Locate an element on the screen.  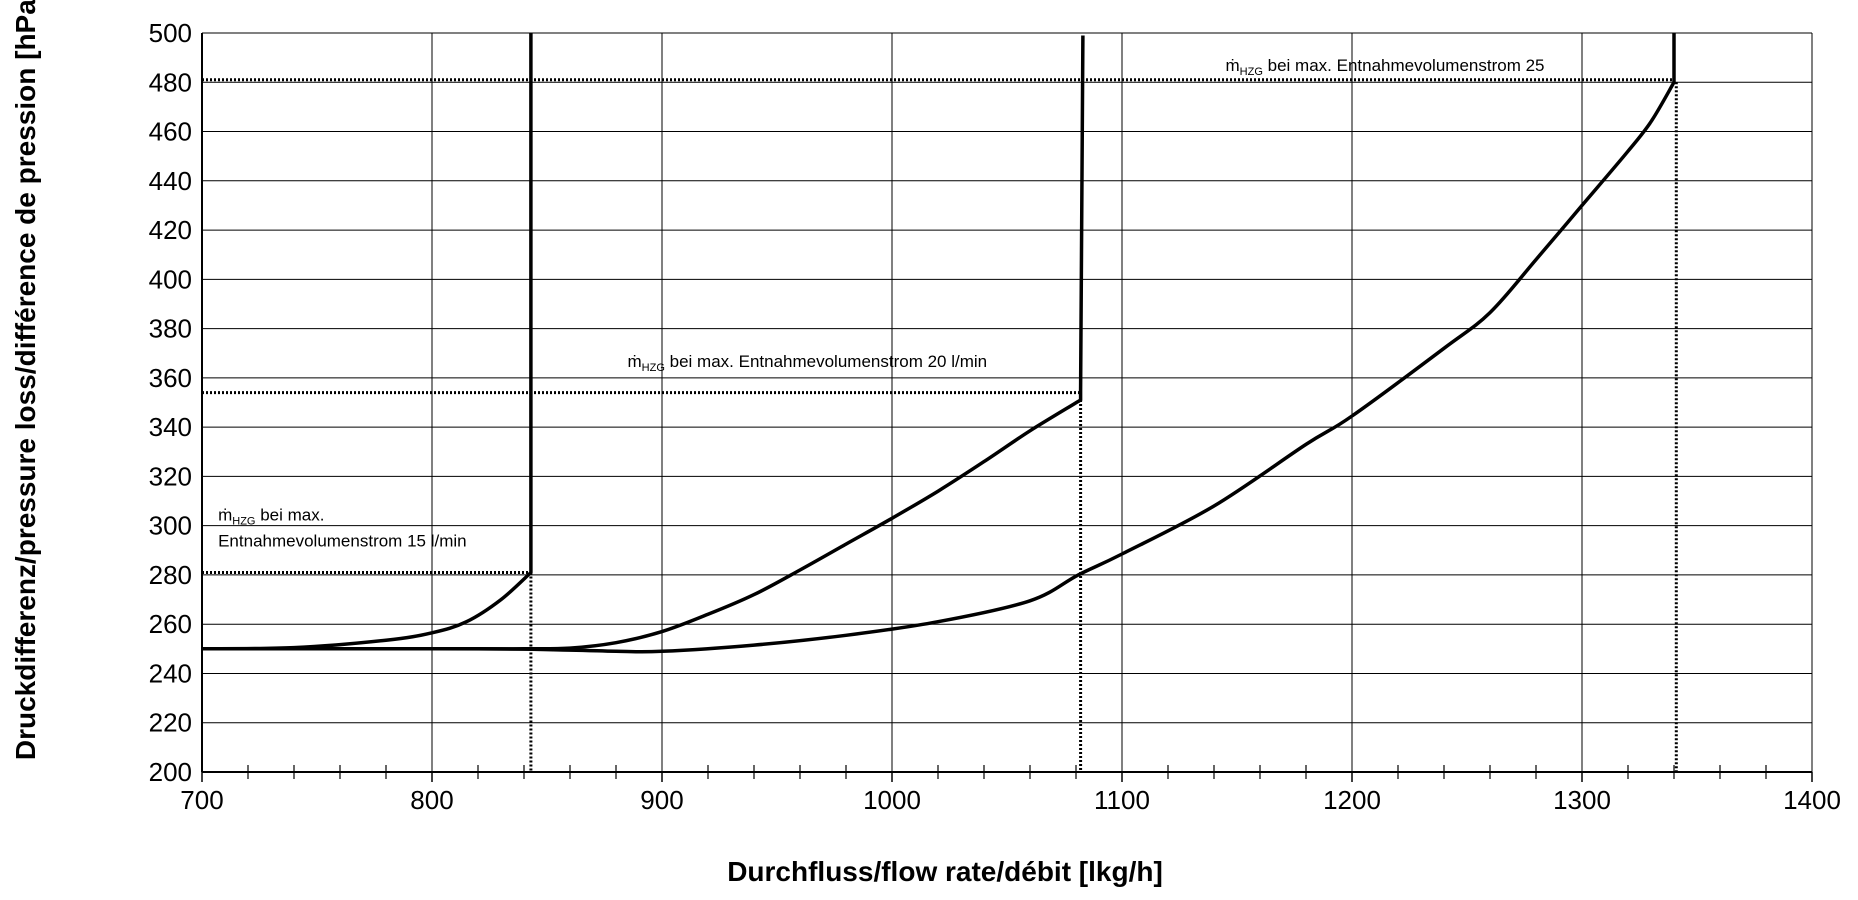
y-tick-label: 380 is located at coordinates (170, 329).